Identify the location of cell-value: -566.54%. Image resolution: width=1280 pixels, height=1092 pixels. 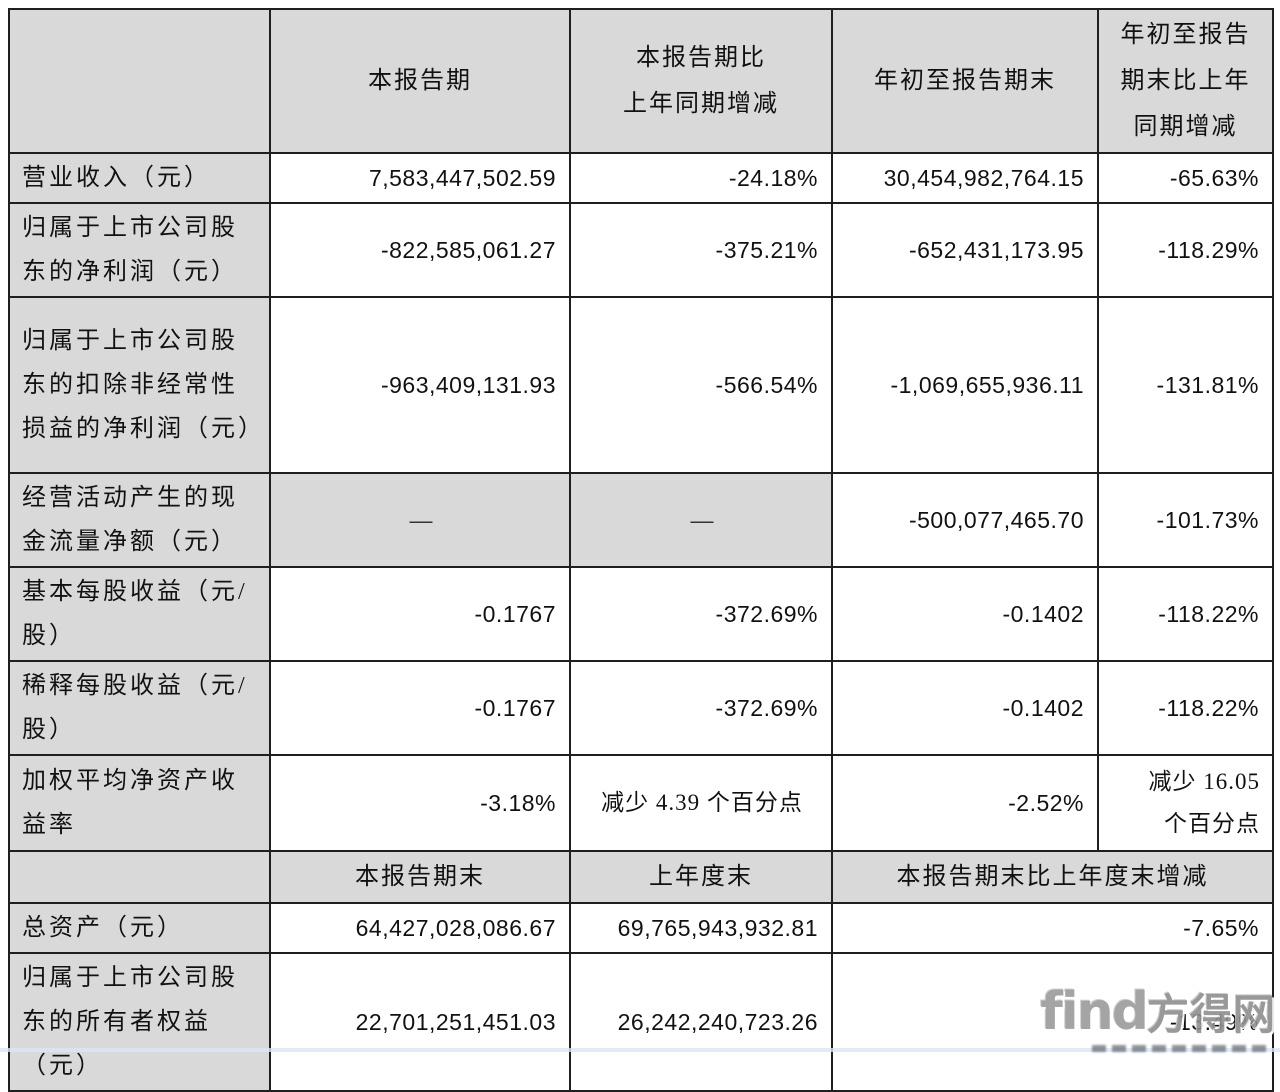
(701, 385).